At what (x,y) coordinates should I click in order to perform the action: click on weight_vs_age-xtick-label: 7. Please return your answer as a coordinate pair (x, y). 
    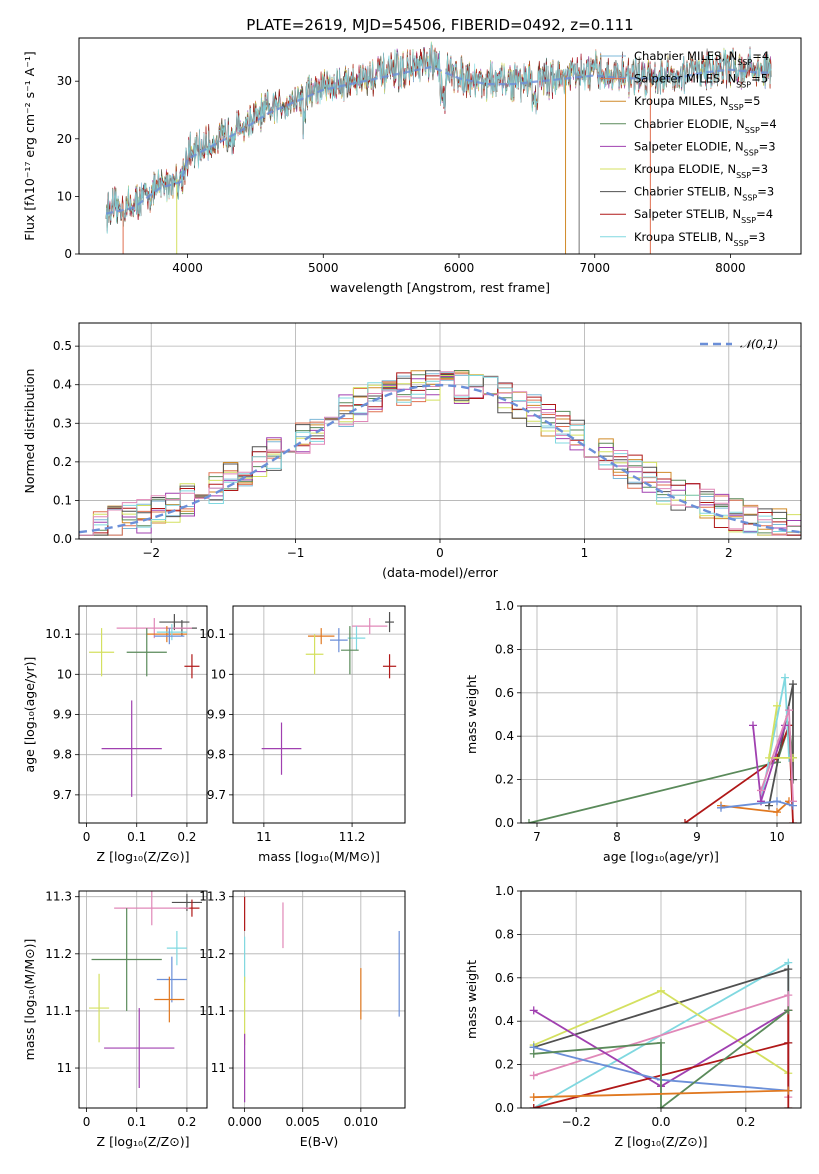
    Looking at the image, I should click on (537, 837).